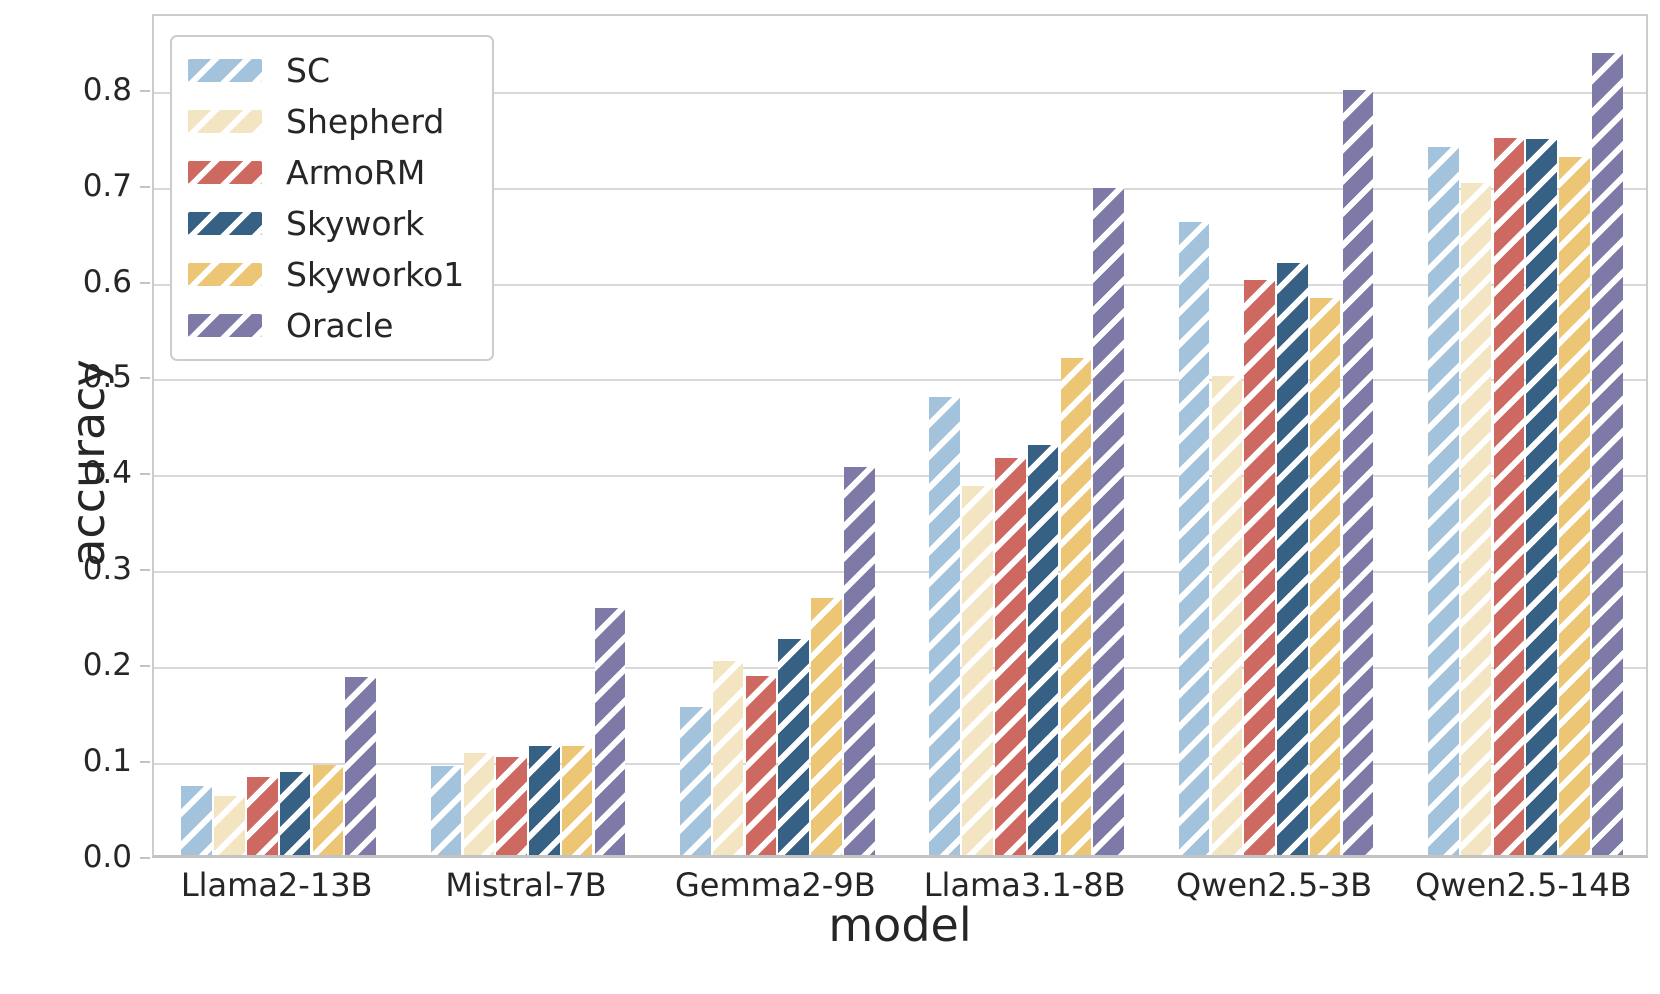  I want to click on x-tick-label-Mistral-7B: Mistral-7B, so click(526, 885).